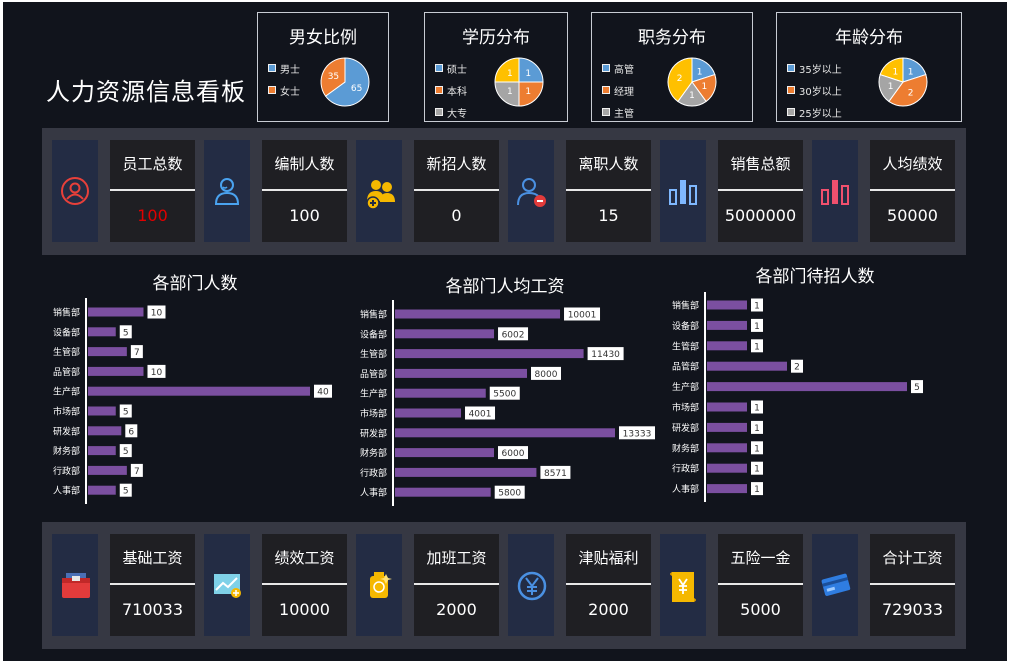 The height and width of the screenshot is (665, 1010). I want to click on pie-box-gender: 男女比例 男士 女士 65 35, so click(323, 67).